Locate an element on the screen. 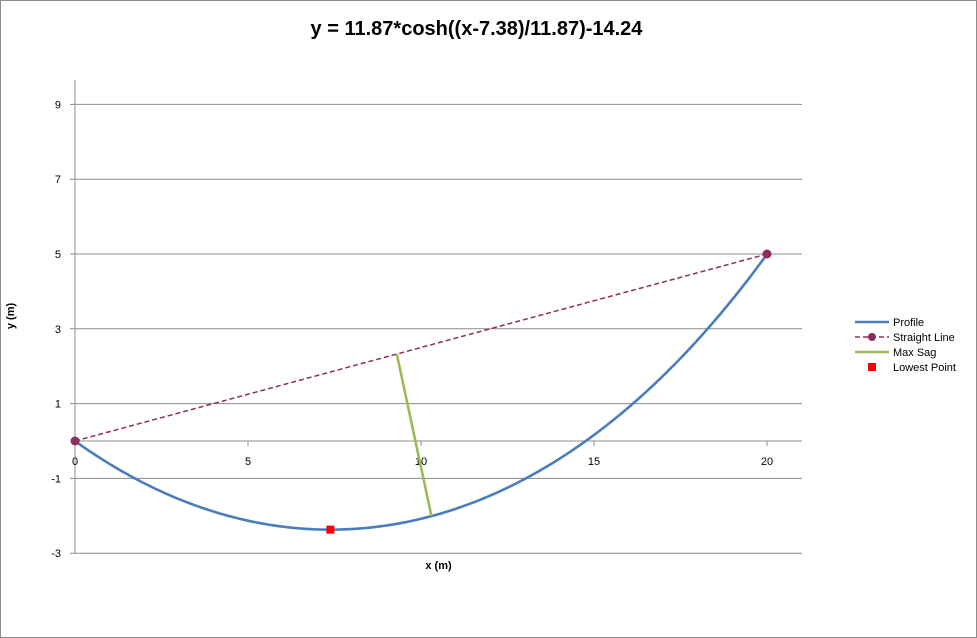 The image size is (977, 638). series-max-sag-line is located at coordinates (414, 435).